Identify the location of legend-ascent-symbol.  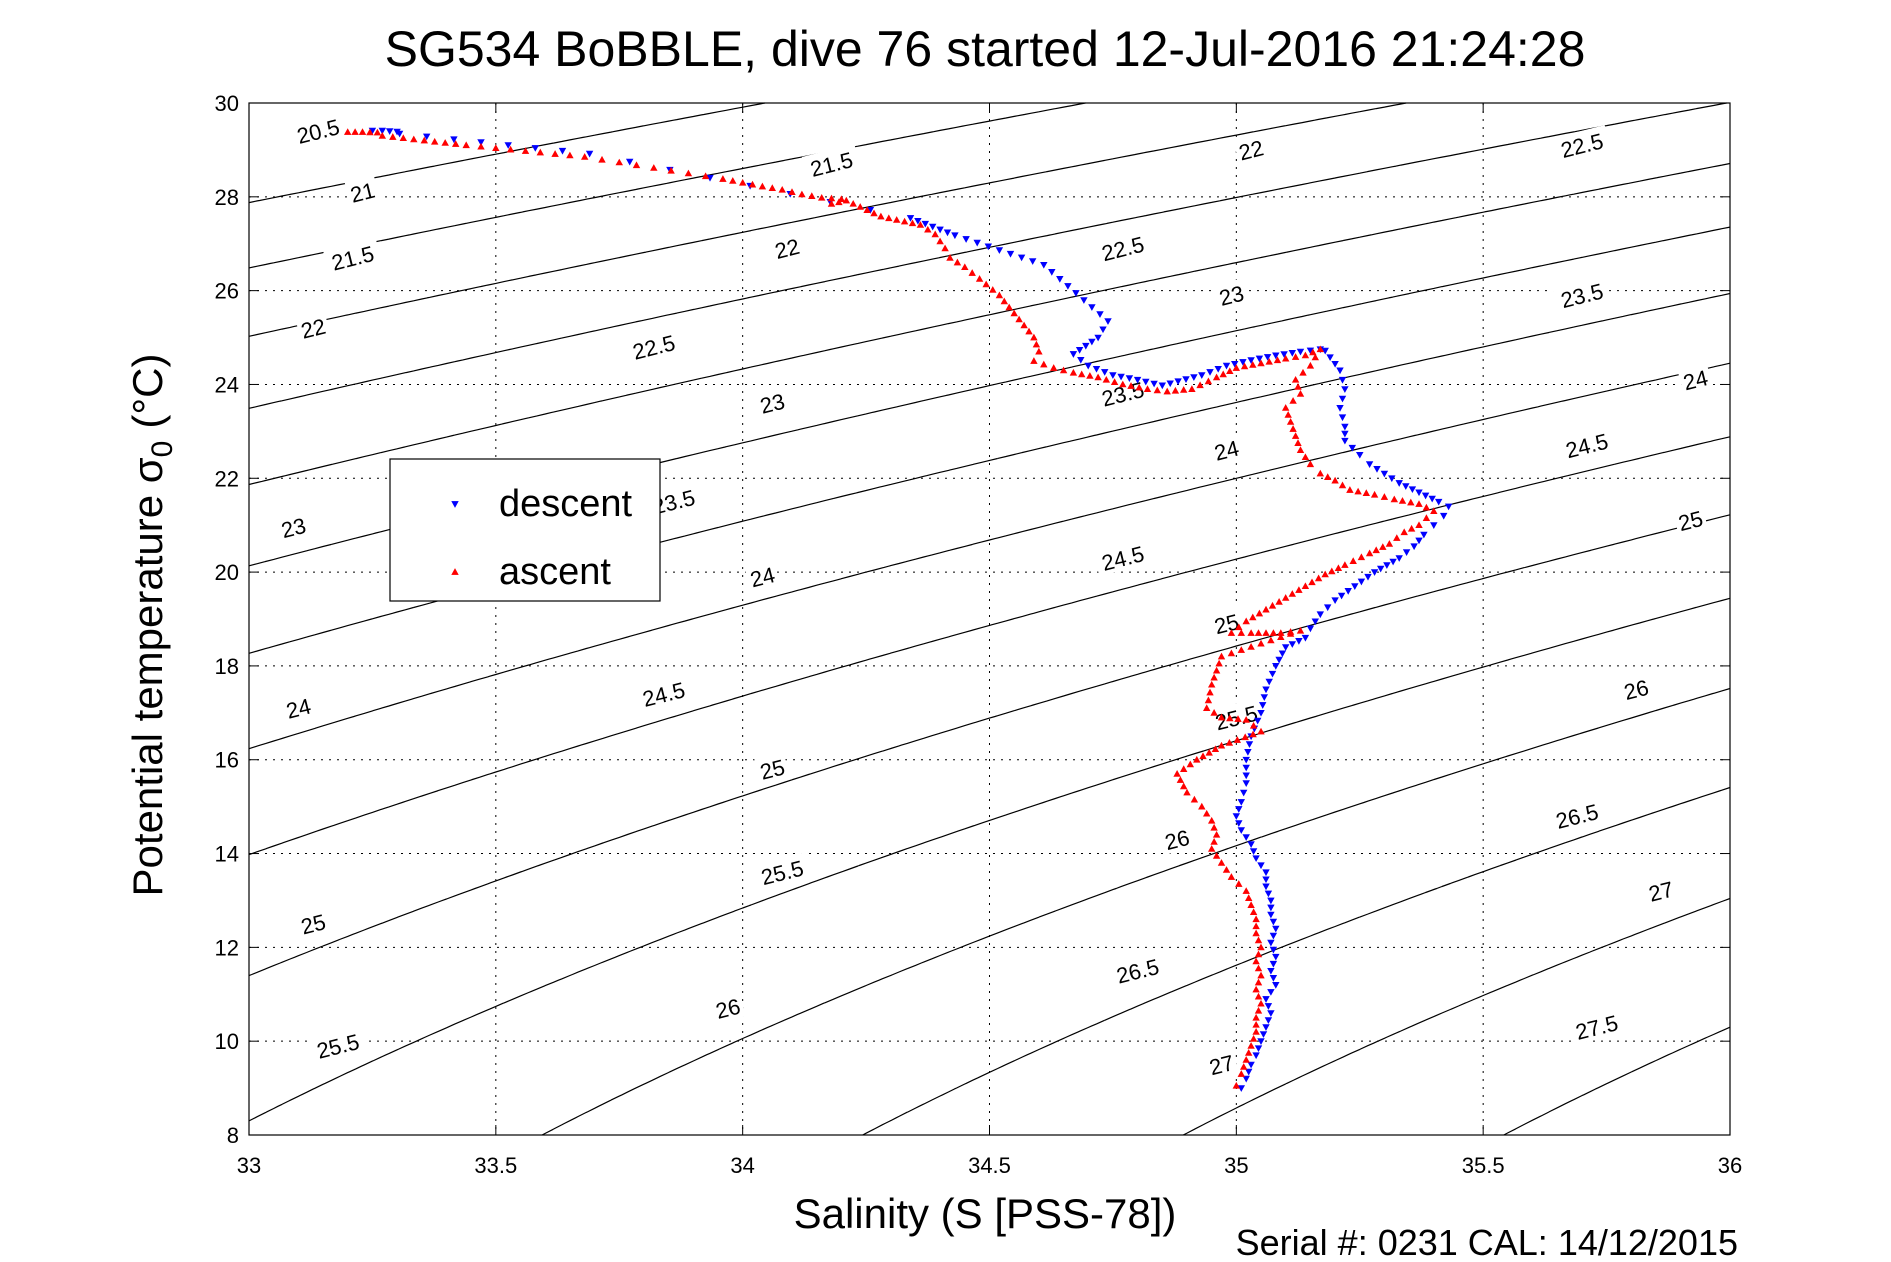
(455, 571).